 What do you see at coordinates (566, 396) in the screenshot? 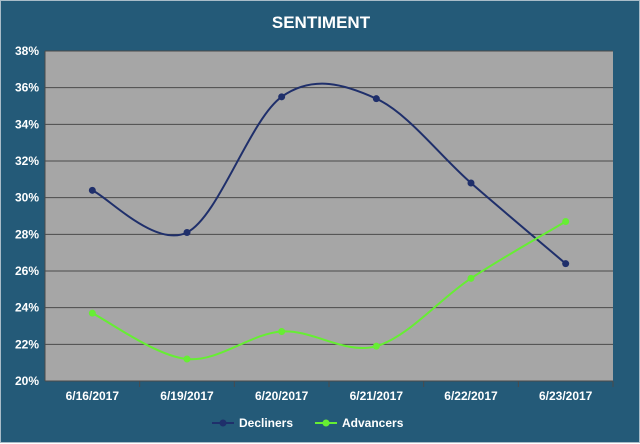
I see `x-tick-label: 6/23/2017` at bounding box center [566, 396].